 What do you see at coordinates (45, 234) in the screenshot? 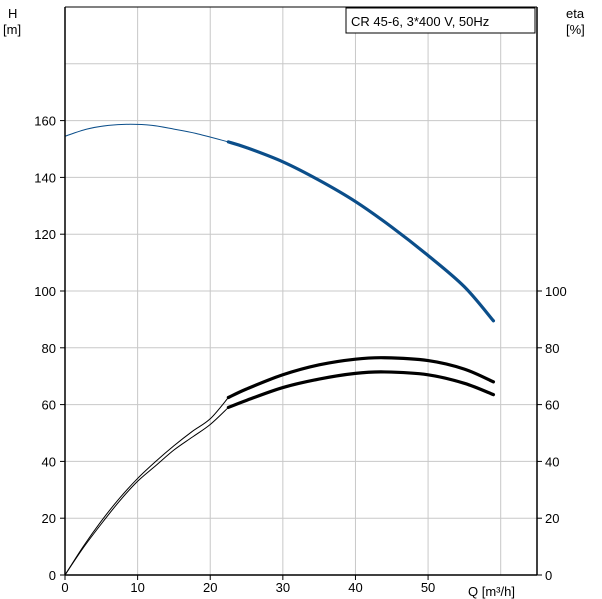
I see `y-left-tick-label: 120` at bounding box center [45, 234].